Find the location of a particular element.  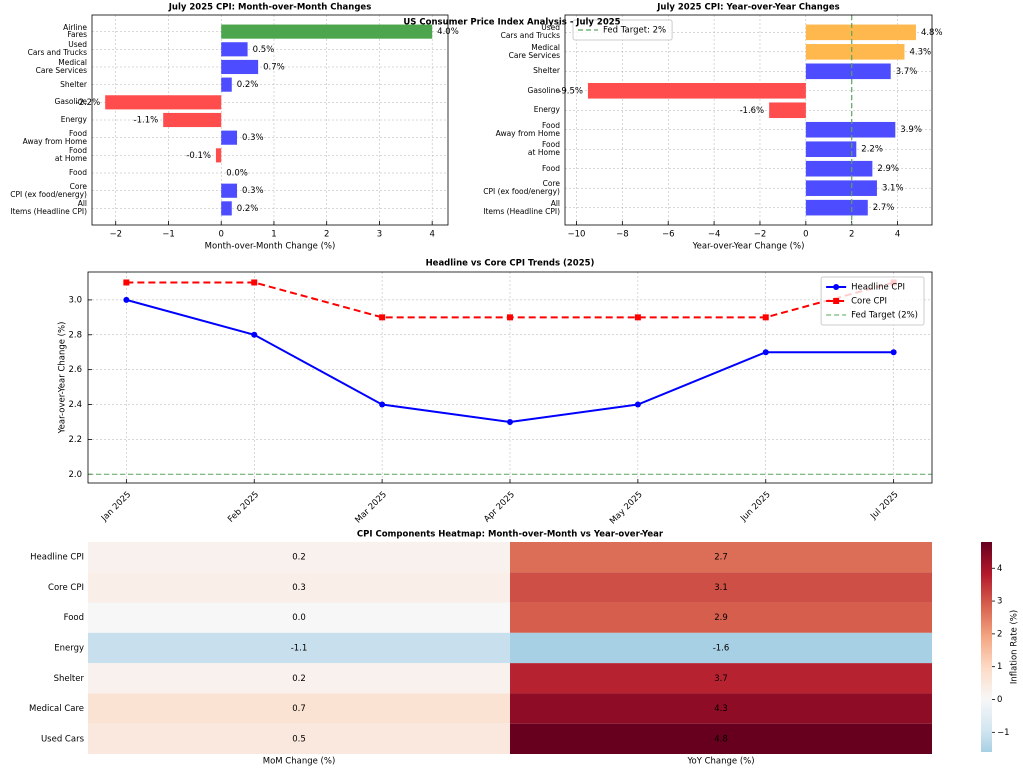

cell-label: 0.5 is located at coordinates (299, 739).